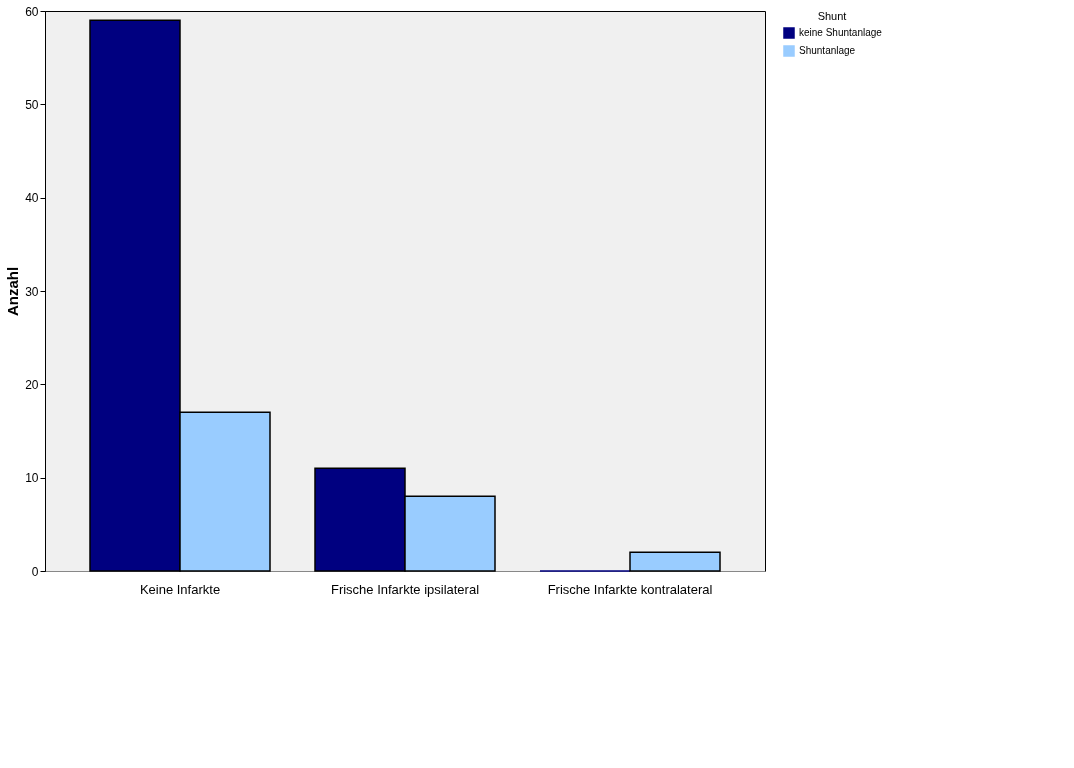 Image resolution: width=1074 pixels, height=768 pixels. Describe the element at coordinates (32, 198) in the screenshot. I see `y-tick-label: 40` at that location.